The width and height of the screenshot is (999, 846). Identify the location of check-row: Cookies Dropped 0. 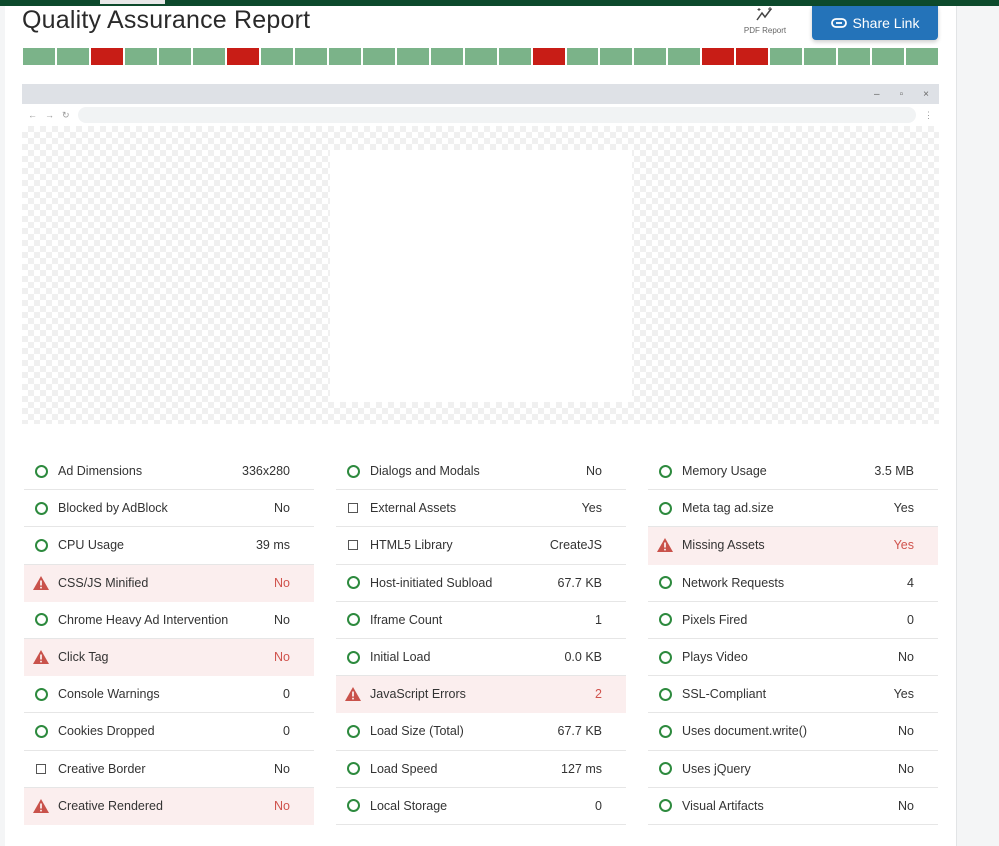
(169, 732).